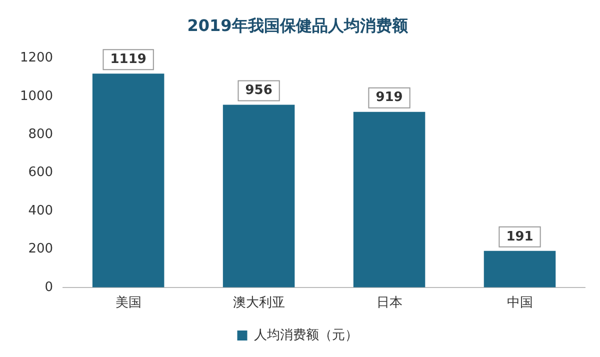  Describe the element at coordinates (41, 134) in the screenshot. I see `y-tick-label: 800` at that location.